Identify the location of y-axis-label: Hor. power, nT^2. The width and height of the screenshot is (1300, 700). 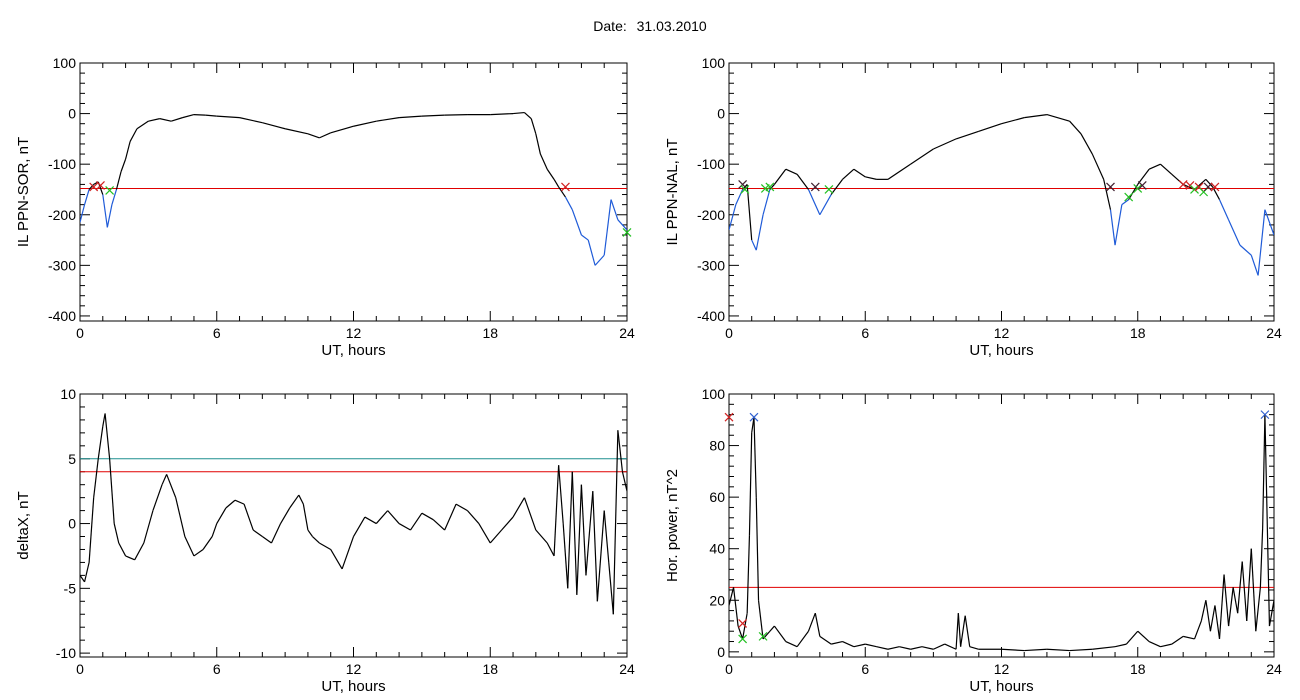
(672, 525).